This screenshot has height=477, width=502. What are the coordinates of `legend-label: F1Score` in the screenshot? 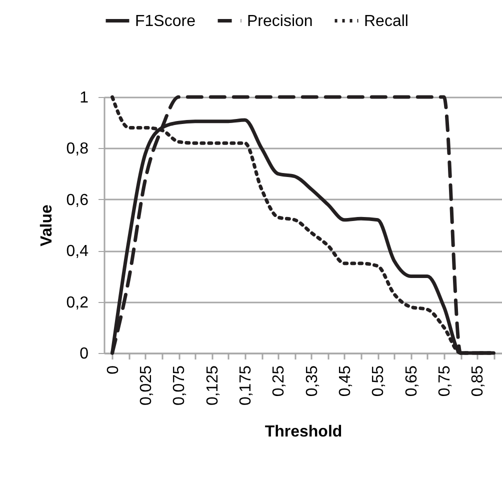 It's located at (165, 21).